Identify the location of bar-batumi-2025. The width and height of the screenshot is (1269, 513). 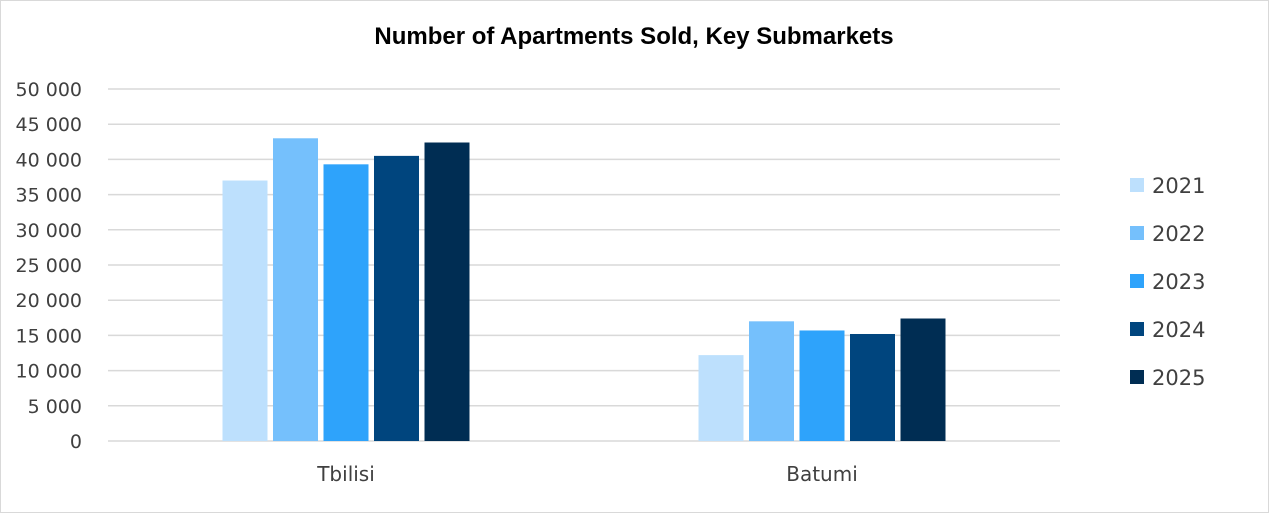
(923, 379).